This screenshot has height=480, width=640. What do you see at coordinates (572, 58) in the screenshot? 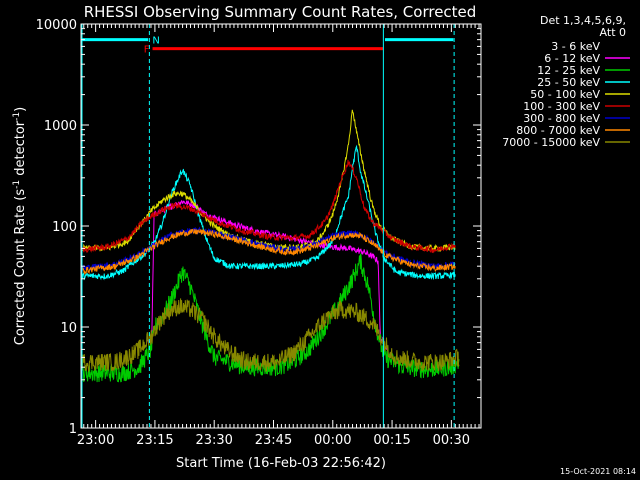
I see `legend-label-1: 6 - 12 keV` at bounding box center [572, 58].